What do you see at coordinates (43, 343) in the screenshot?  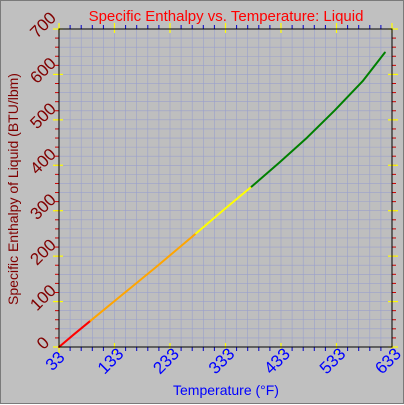 I see `y-tick-label: 0` at bounding box center [43, 343].